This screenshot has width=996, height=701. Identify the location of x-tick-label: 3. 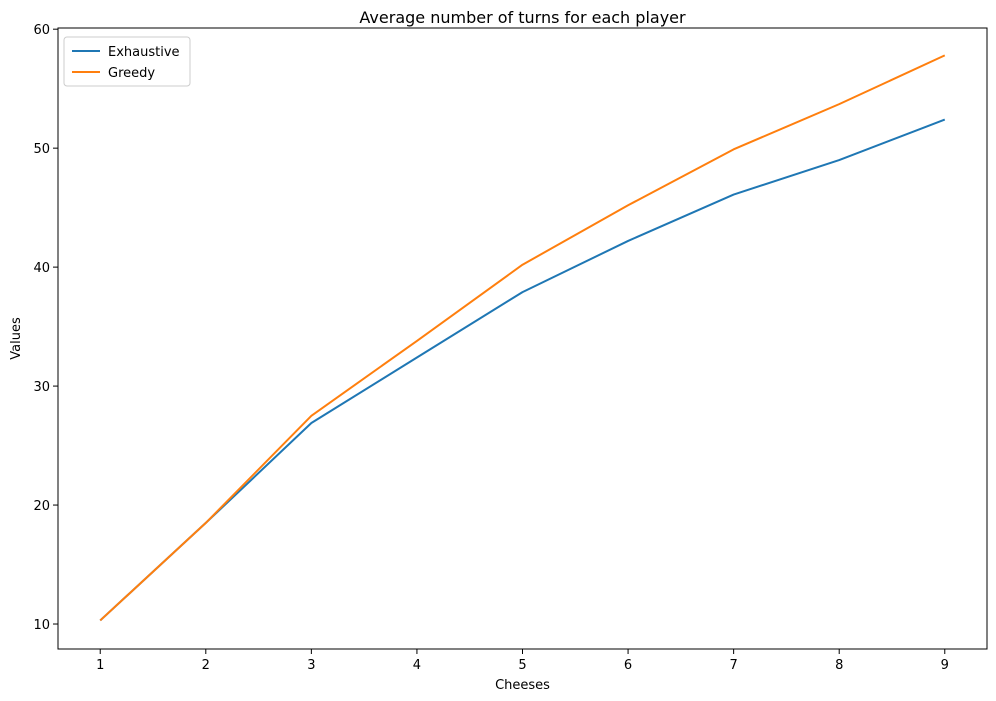
(311, 665).